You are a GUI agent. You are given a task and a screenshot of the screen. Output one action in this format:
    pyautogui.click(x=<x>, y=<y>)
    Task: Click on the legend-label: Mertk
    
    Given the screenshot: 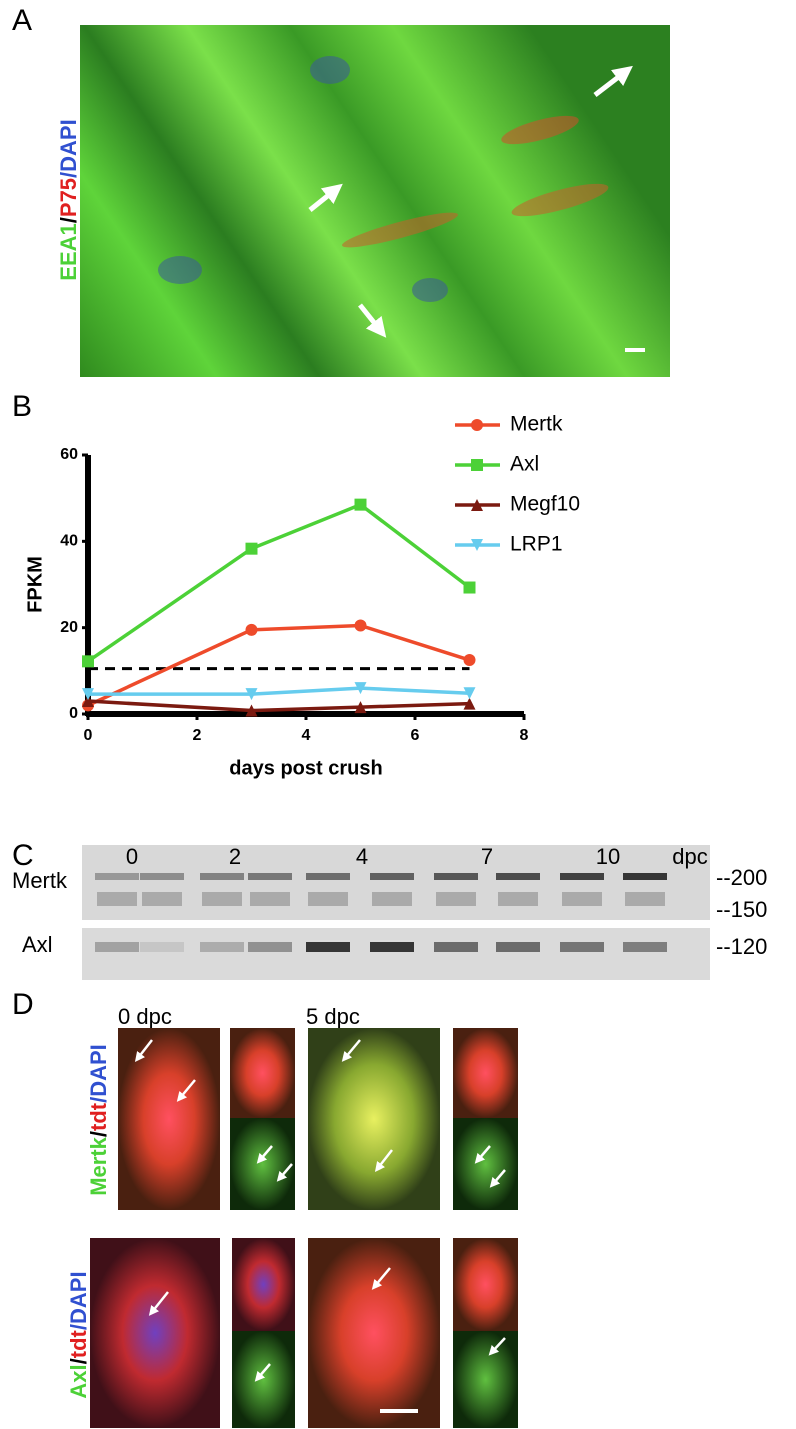 What is the action you would take?
    pyautogui.click(x=536, y=424)
    